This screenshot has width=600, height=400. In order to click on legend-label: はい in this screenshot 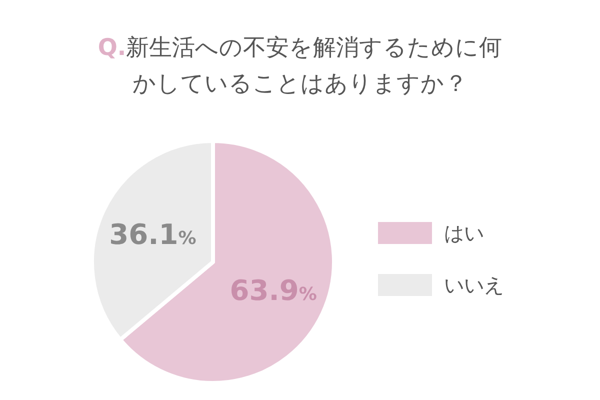, I will do `click(464, 233)`.